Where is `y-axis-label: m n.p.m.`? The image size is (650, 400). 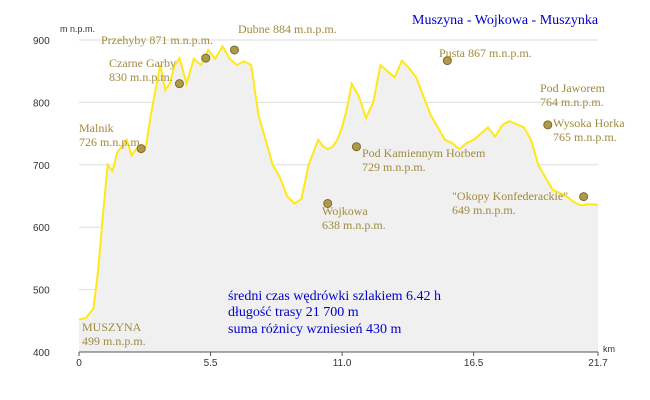 y-axis-label: m n.p.m. is located at coordinates (77, 29).